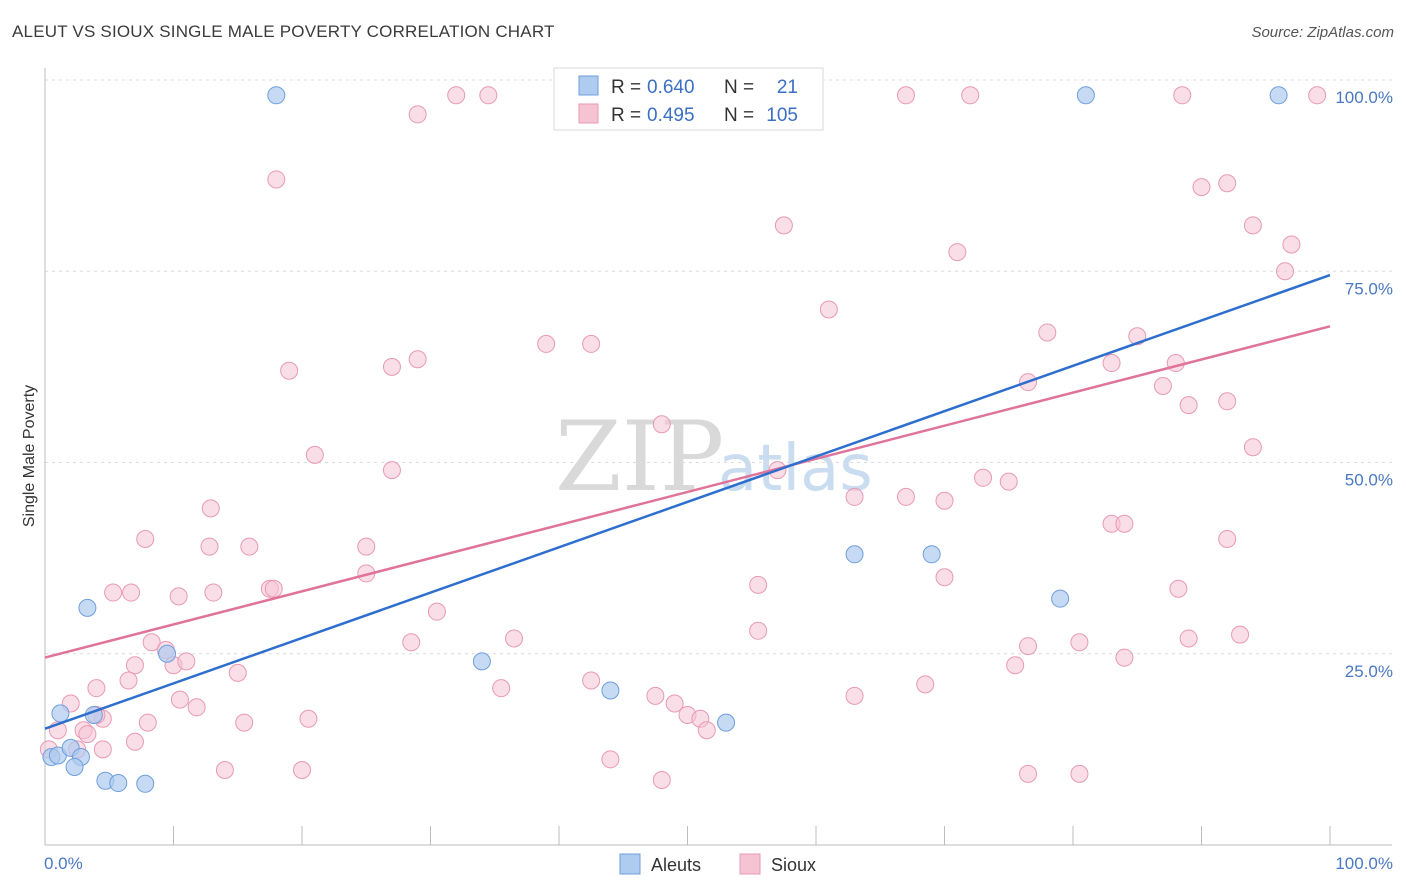  Describe the element at coordinates (671, 115) in the screenshot. I see `legend-sioux-r-value: 0.495` at that location.